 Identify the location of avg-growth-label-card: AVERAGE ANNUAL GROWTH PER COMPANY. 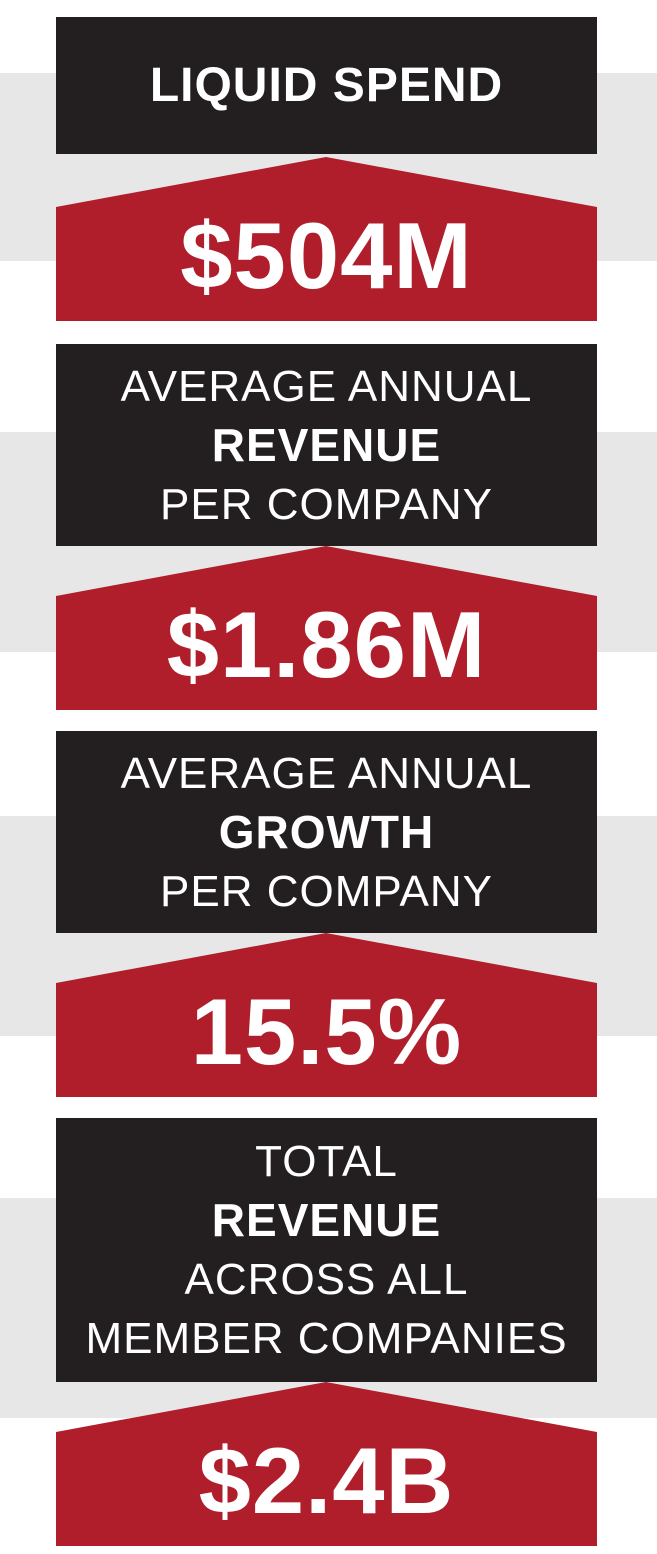
(326, 832).